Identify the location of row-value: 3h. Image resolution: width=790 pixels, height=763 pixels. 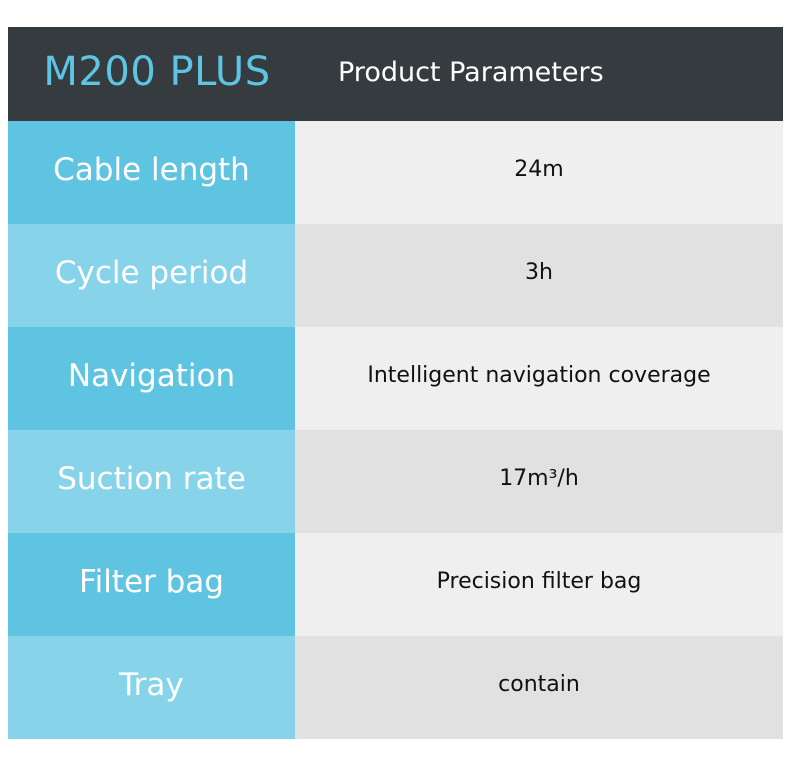
(539, 275).